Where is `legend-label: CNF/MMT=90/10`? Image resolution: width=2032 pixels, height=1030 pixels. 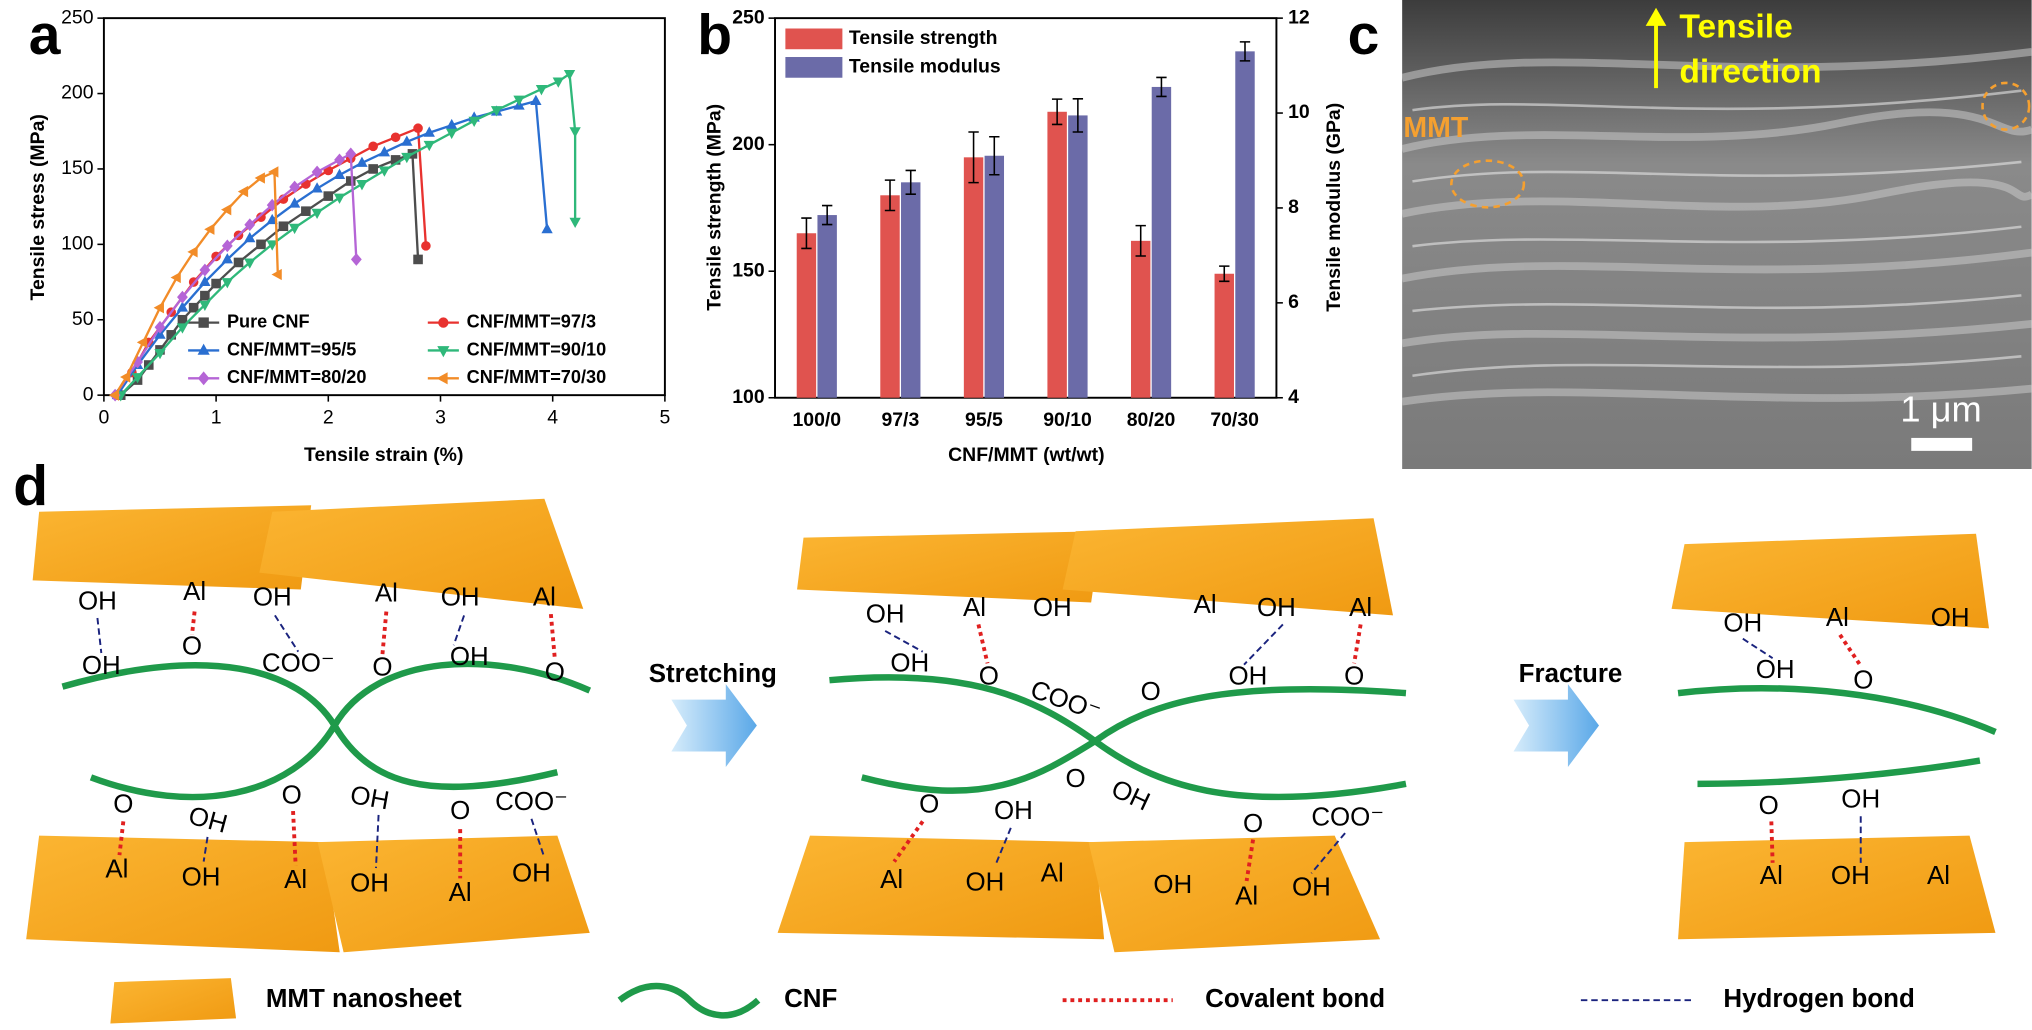
legend-label: CNF/MMT=90/10 is located at coordinates (536, 349).